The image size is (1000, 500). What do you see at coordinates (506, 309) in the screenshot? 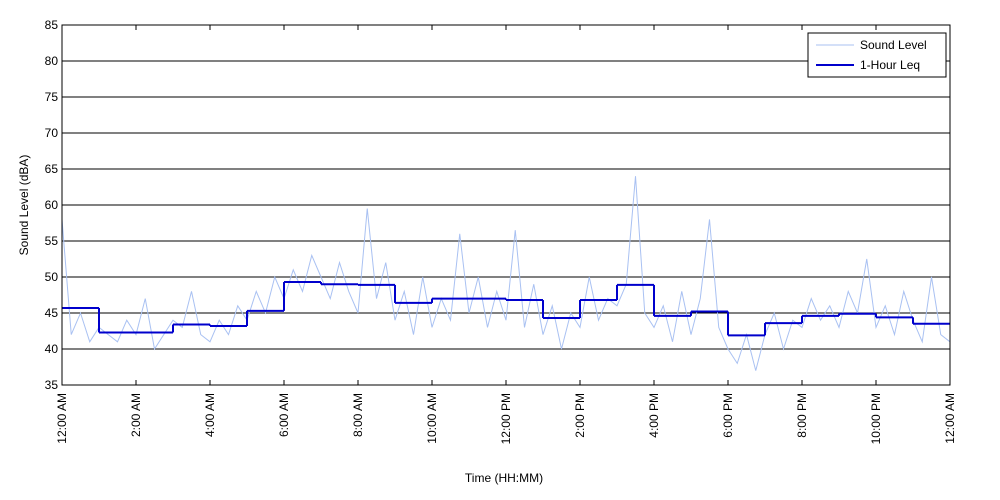
I see `step-line` at bounding box center [506, 309].